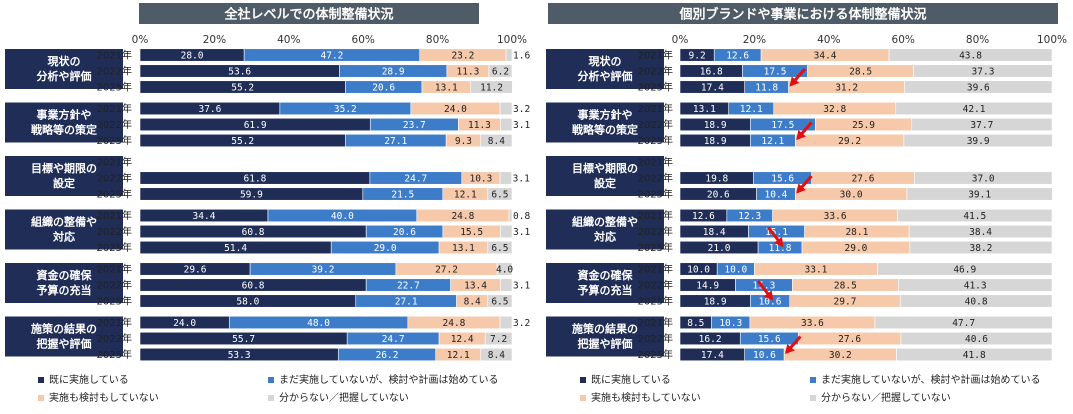 This screenshot has height=414, width=1073. I want to click on data-label: 17.5, so click(775, 71).